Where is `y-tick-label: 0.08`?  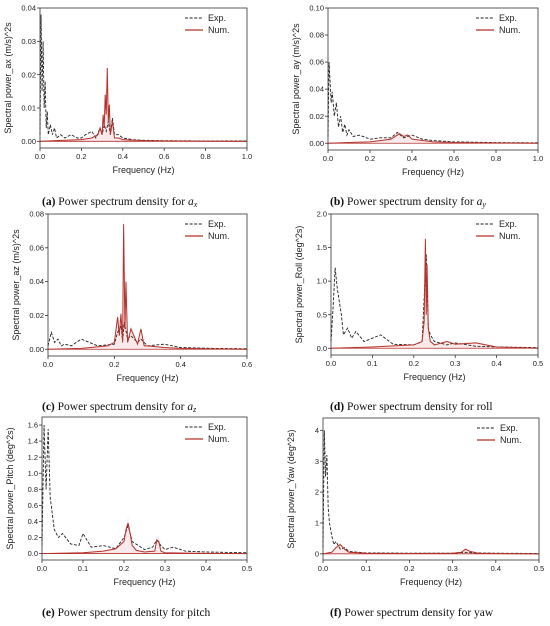 y-tick-label: 0.08 is located at coordinates (36, 214).